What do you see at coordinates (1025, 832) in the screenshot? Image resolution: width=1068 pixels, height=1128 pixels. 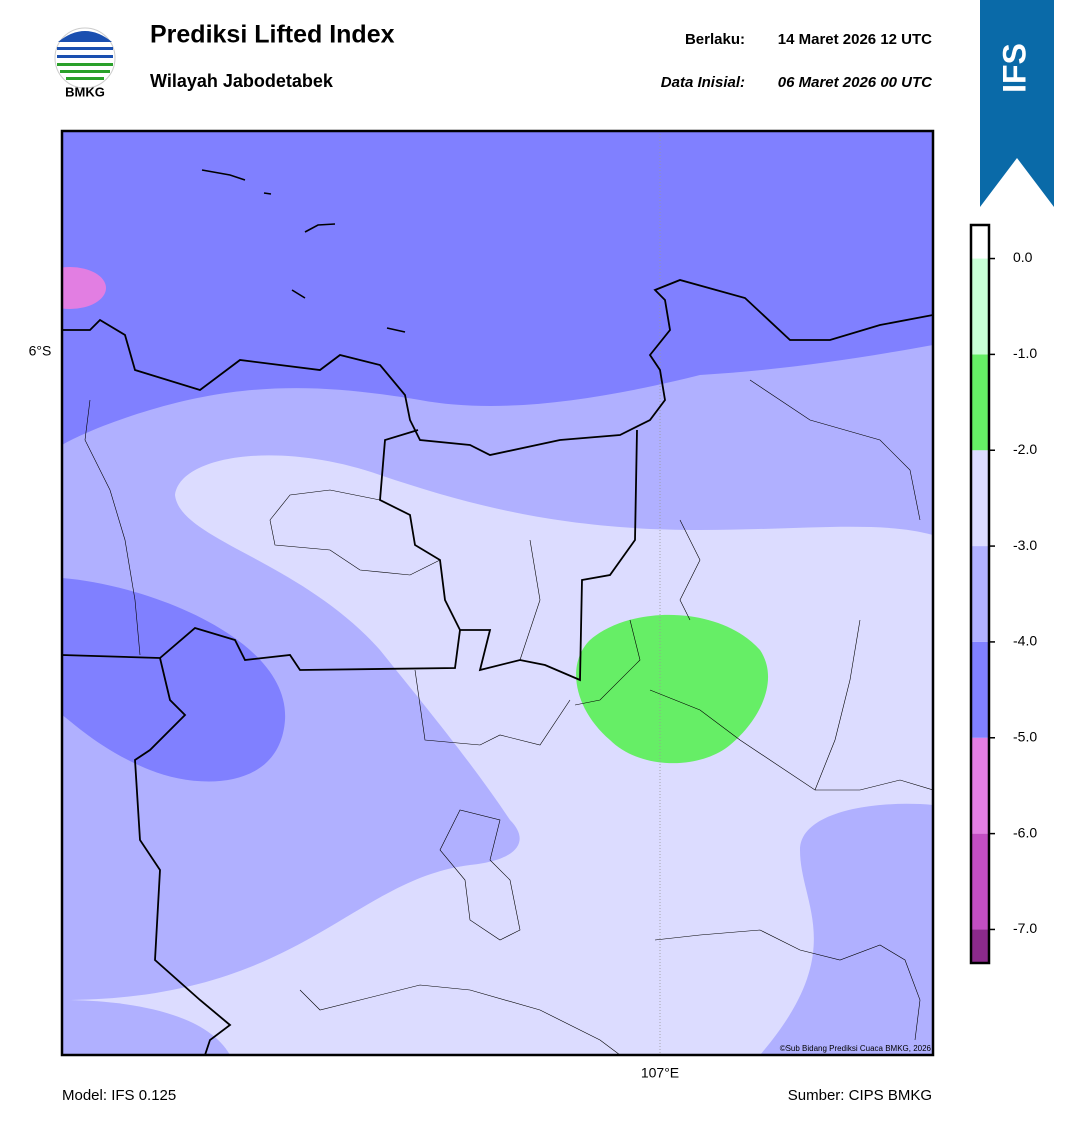 I see `colorbar-tick-label: -6.0` at bounding box center [1025, 832].